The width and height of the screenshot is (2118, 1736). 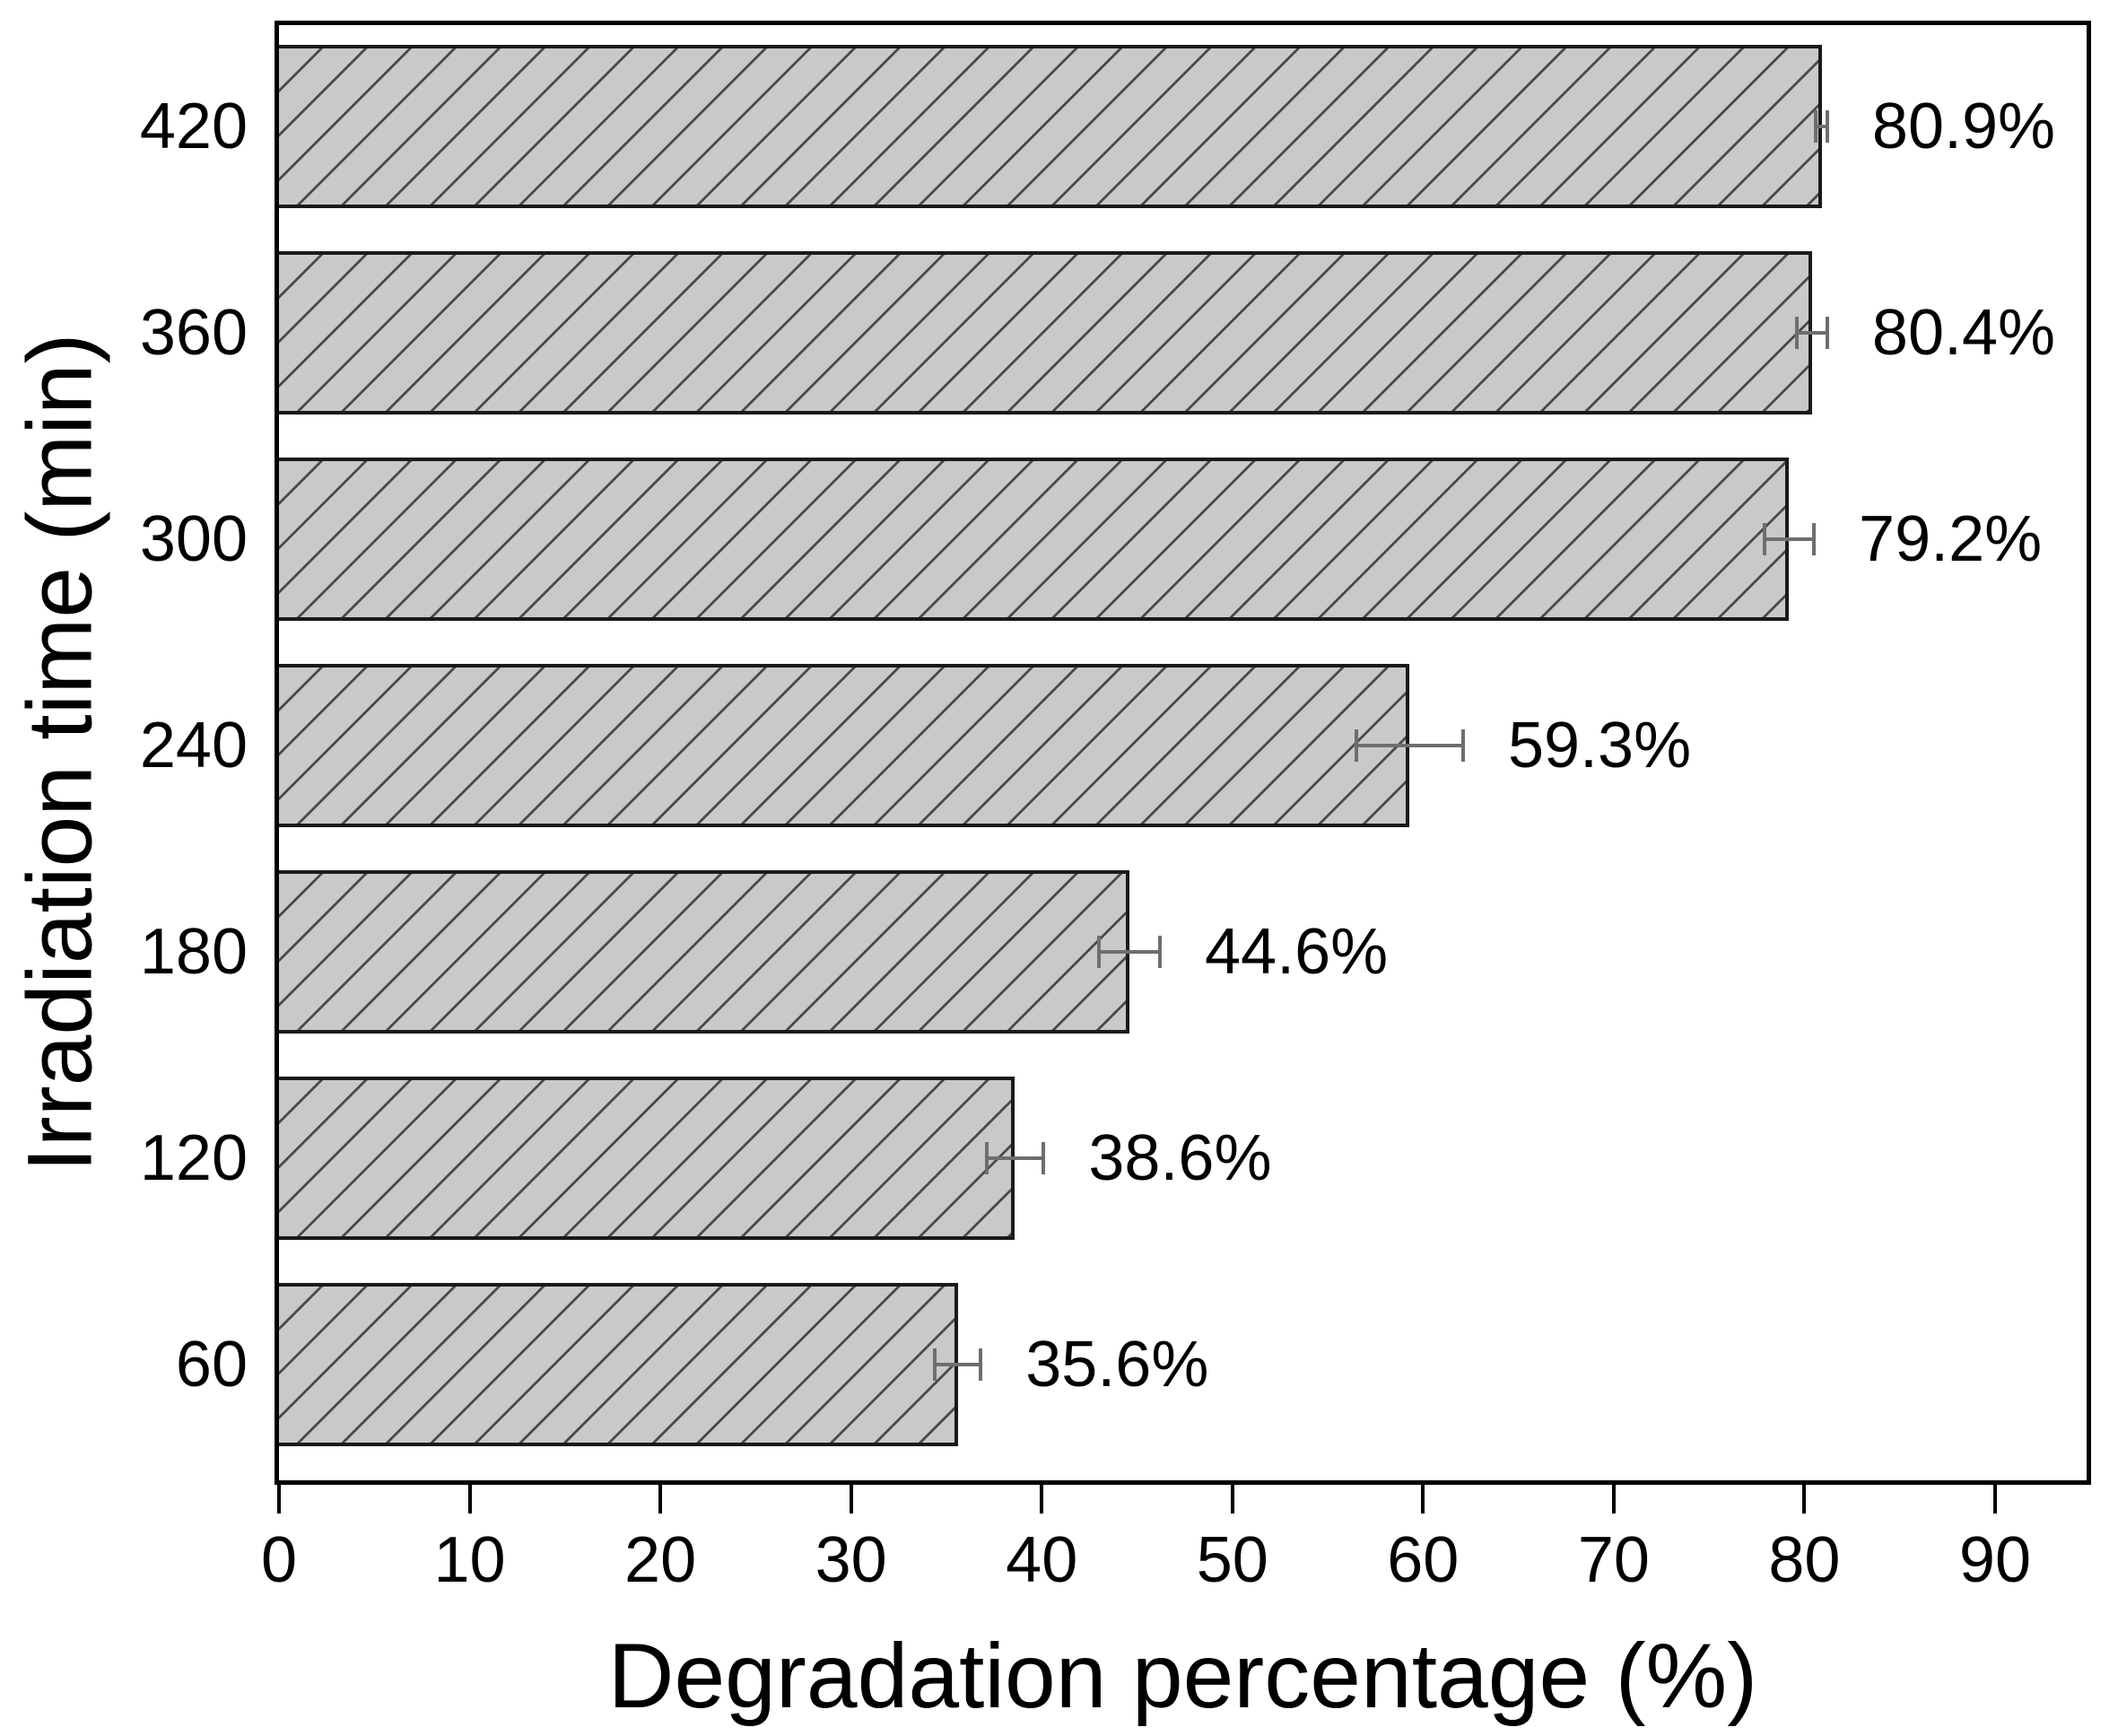 What do you see at coordinates (1117, 1365) in the screenshot?
I see `bar-value-label: 35.6%` at bounding box center [1117, 1365].